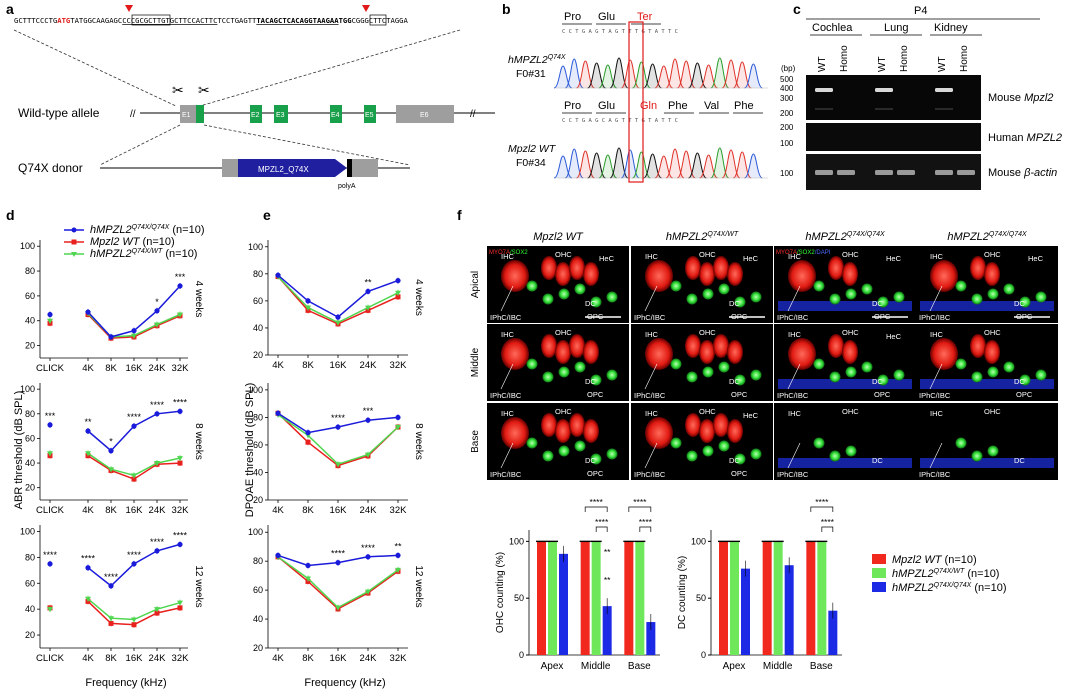 This screenshot has width=1080, height=699. Describe the element at coordinates (258, 274) in the screenshot. I see `y-tick-label: 80` at that location.